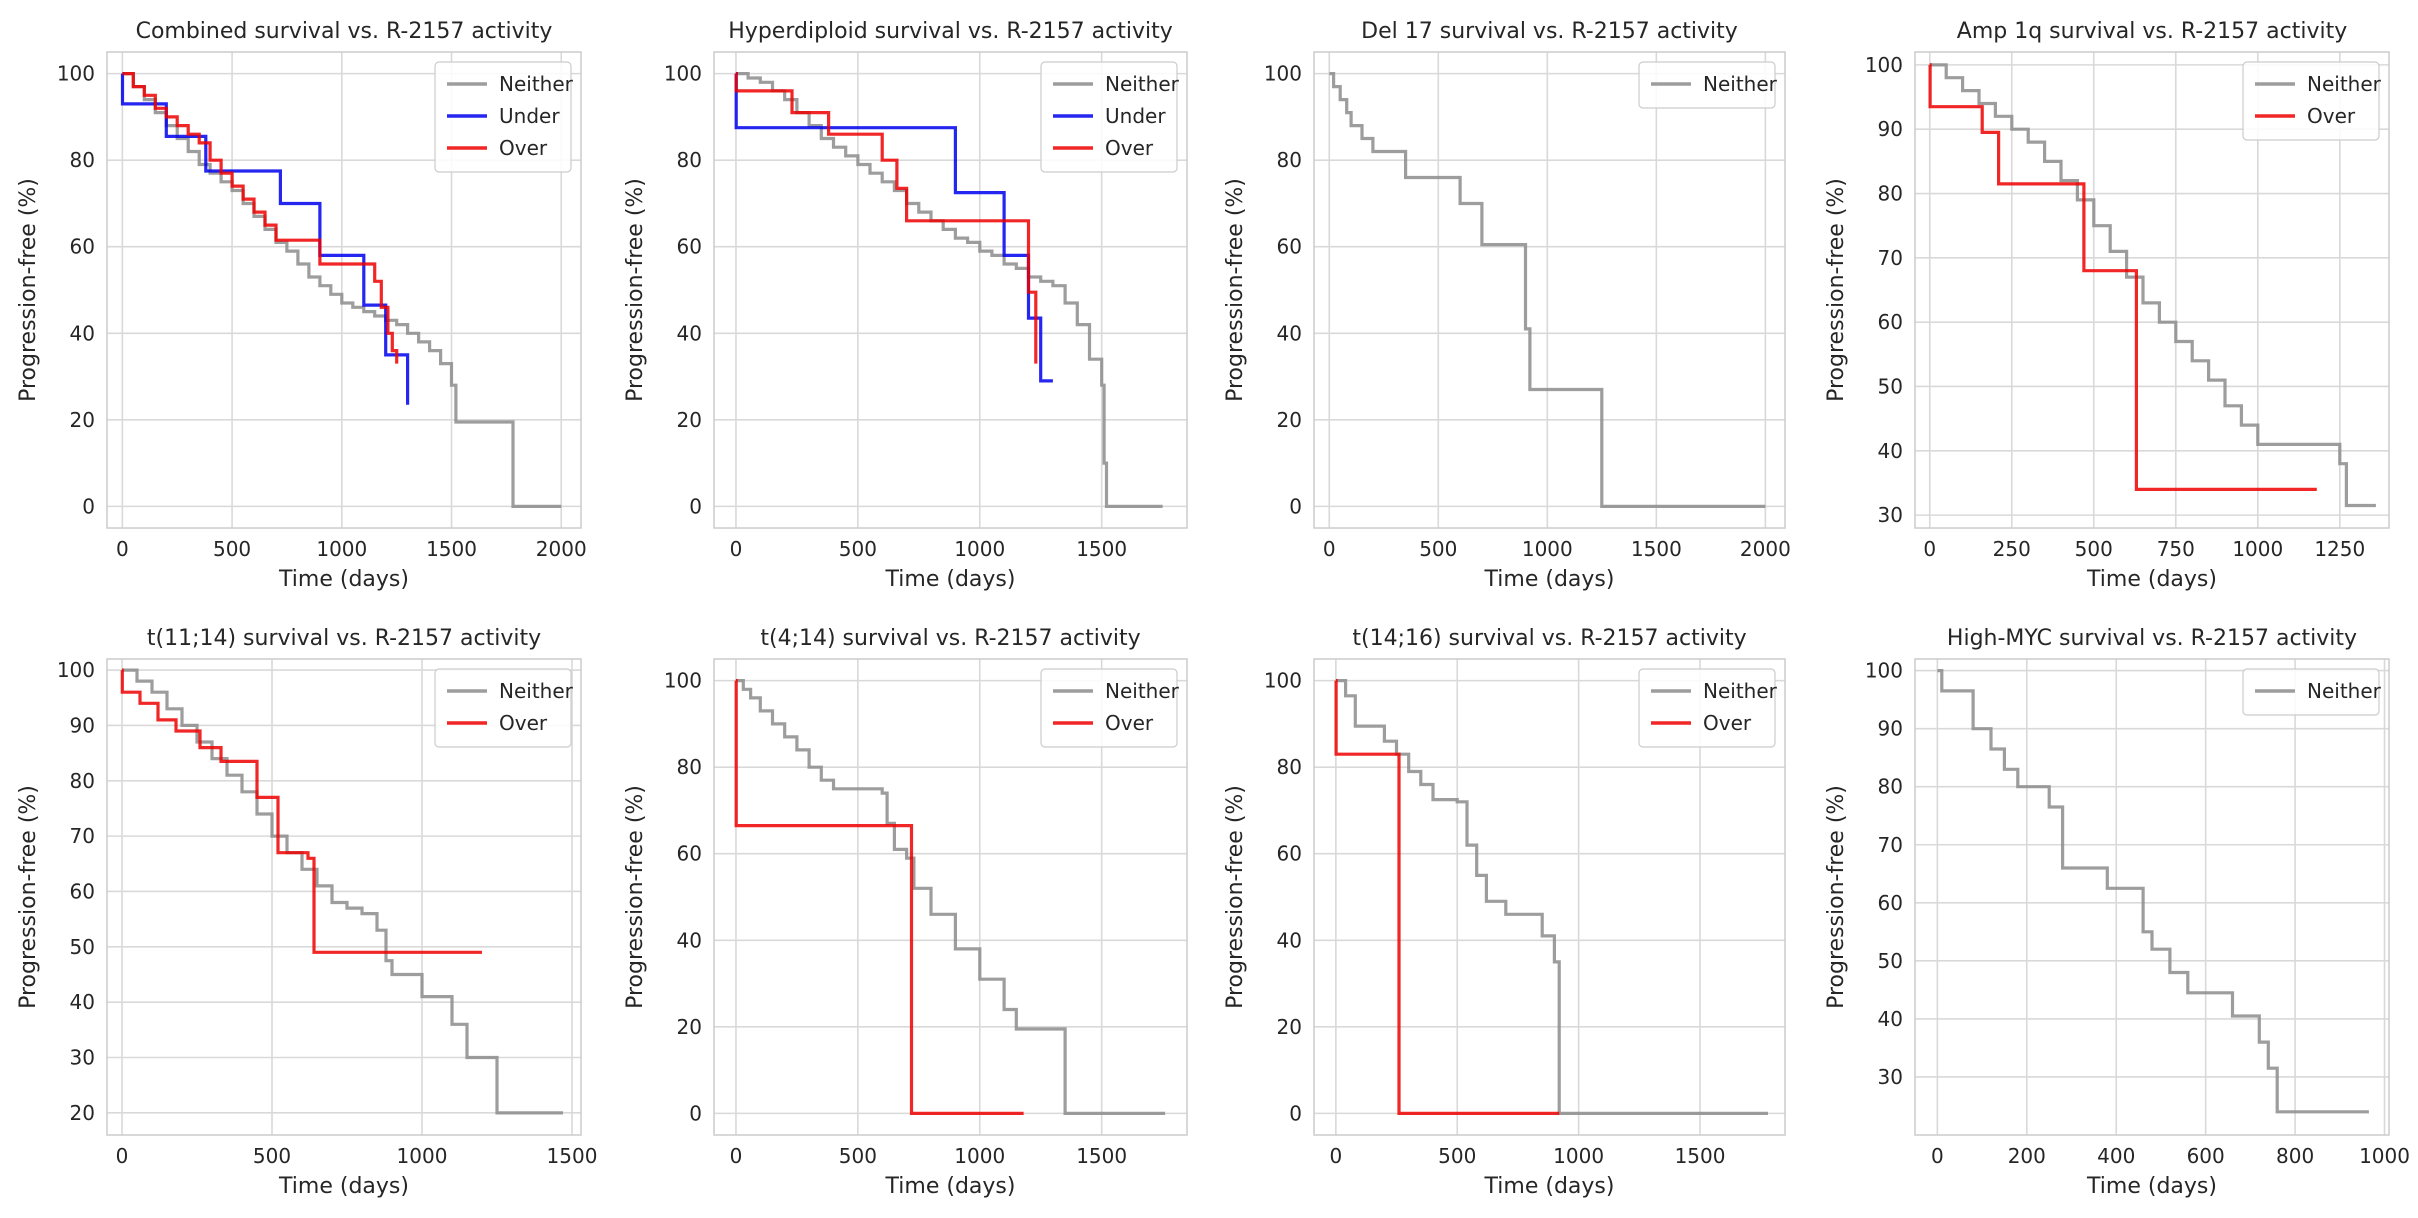  Describe the element at coordinates (1110, 117) in the screenshot. I see `legend: Neither Under Over` at that location.